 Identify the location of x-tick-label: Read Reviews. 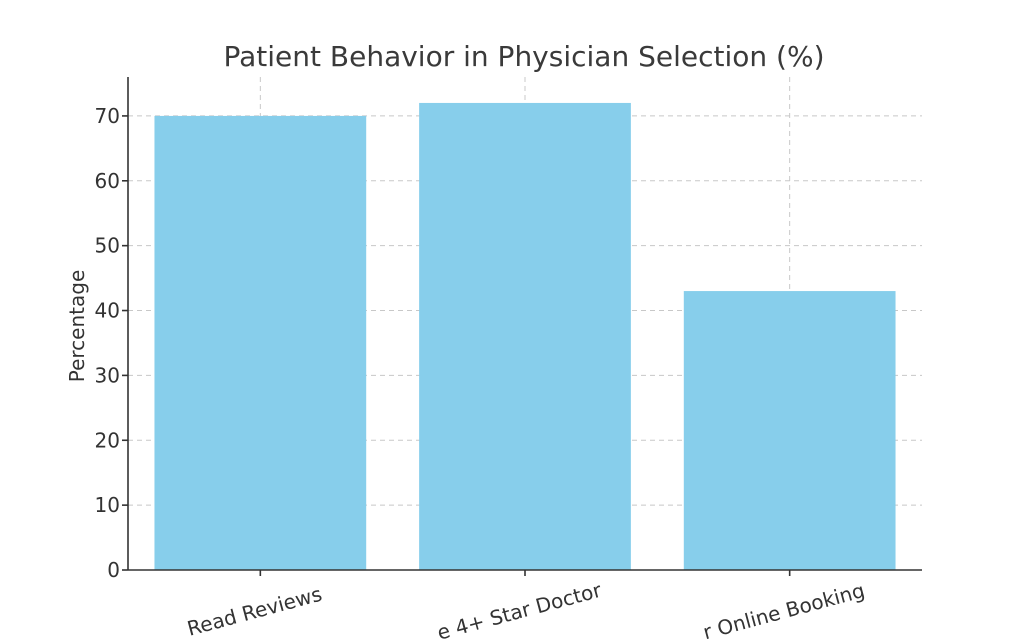
(255, 611).